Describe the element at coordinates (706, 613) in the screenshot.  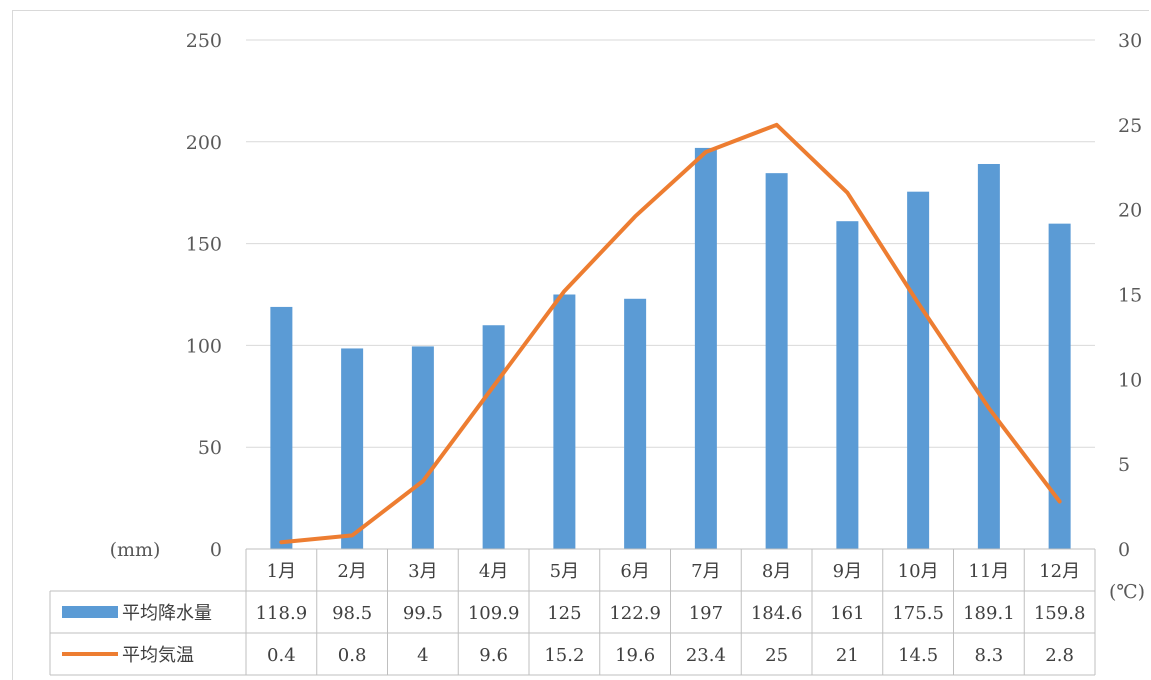
I see `data-label: 197` at that location.